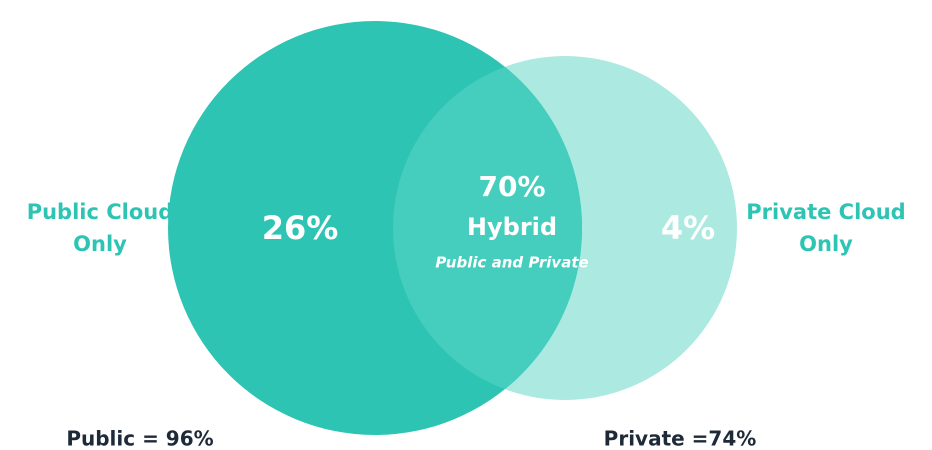 The image size is (932, 450). I want to click on value-label: 70%, so click(511, 186).